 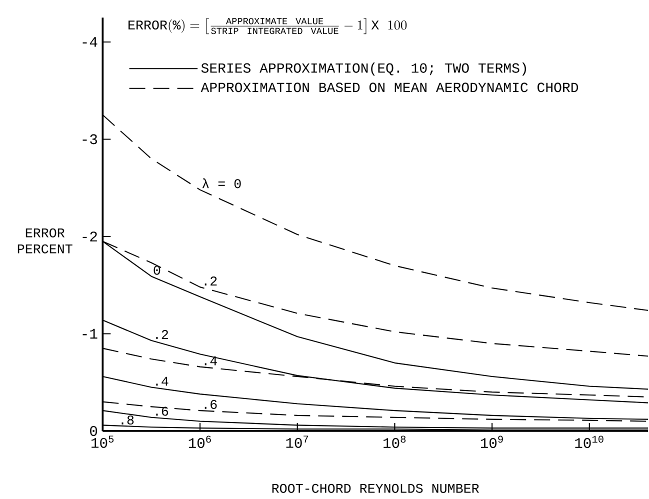 What do you see at coordinates (128, 420) in the screenshot?
I see `annotation: .8` at bounding box center [128, 420].